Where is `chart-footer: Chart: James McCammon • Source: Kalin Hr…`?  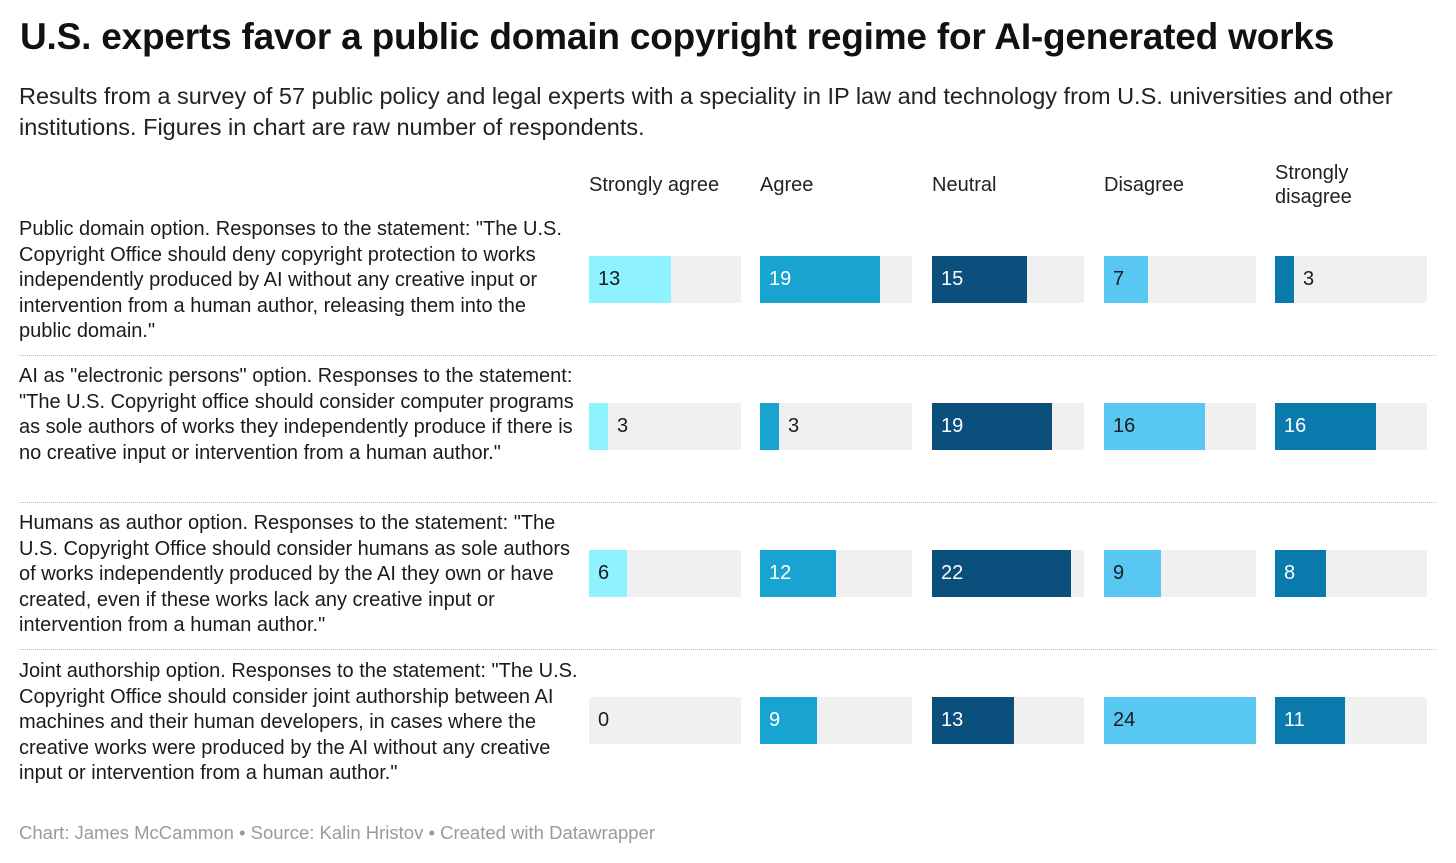 chart-footer: Chart: James McCammon • Source: Kalin Hr… is located at coordinates (337, 832).